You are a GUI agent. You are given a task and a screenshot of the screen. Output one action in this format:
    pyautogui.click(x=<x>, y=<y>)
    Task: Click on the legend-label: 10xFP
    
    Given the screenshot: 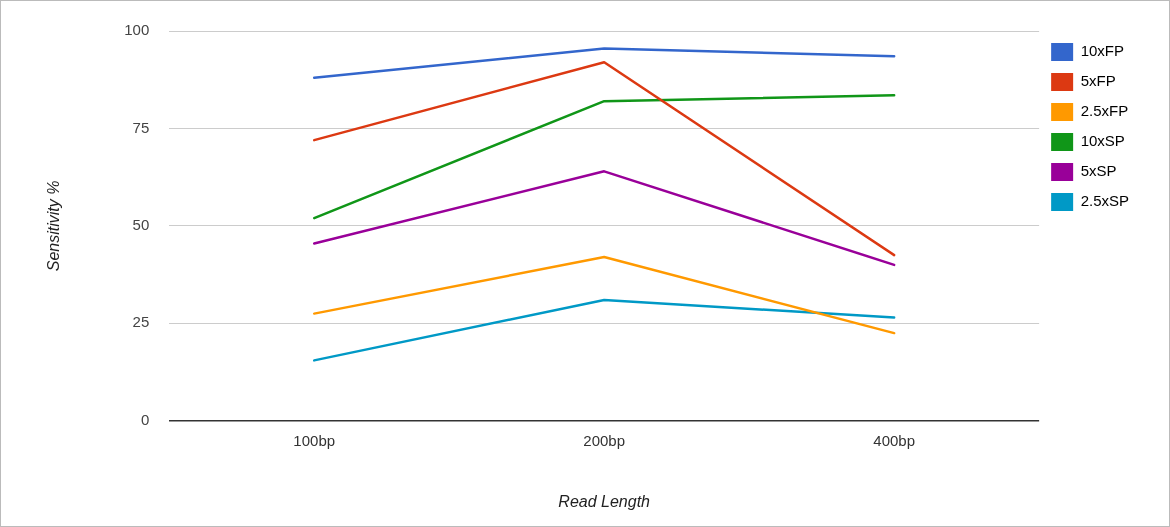 What is the action you would take?
    pyautogui.click(x=1102, y=51)
    